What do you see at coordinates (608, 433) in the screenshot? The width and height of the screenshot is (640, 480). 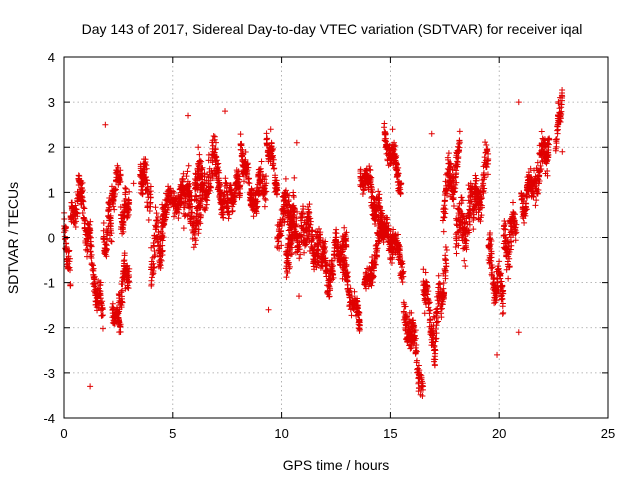 I see `x-tick-label: 25` at bounding box center [608, 433].